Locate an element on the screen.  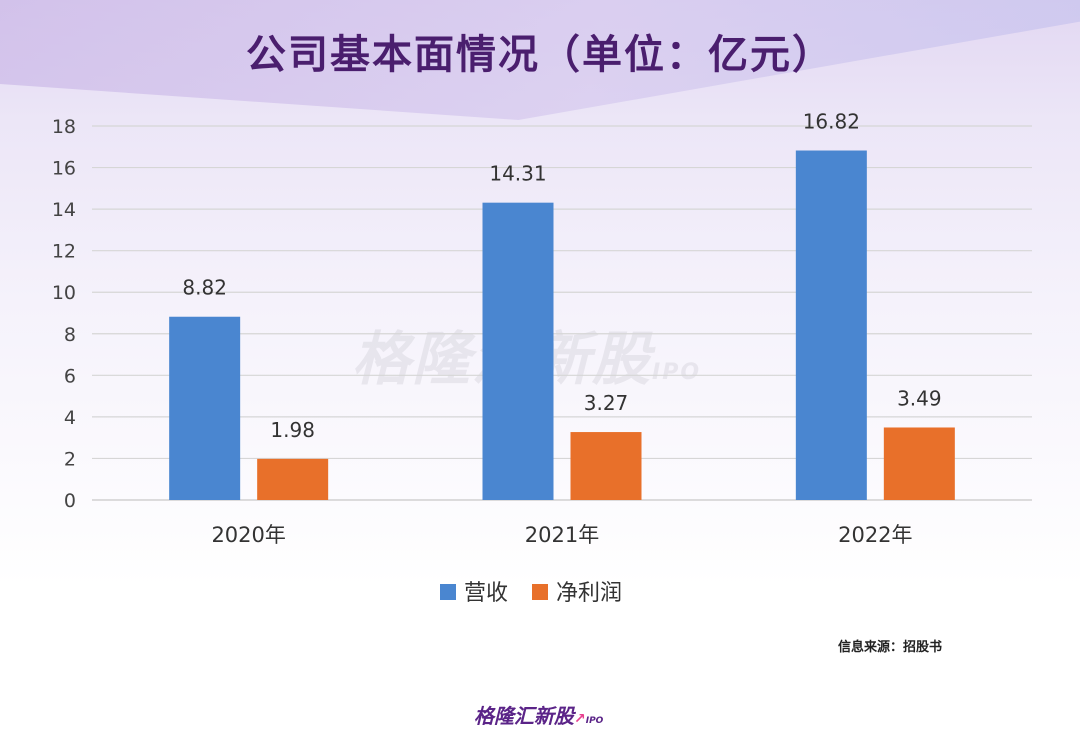
data-label: 16.82 is located at coordinates (831, 122).